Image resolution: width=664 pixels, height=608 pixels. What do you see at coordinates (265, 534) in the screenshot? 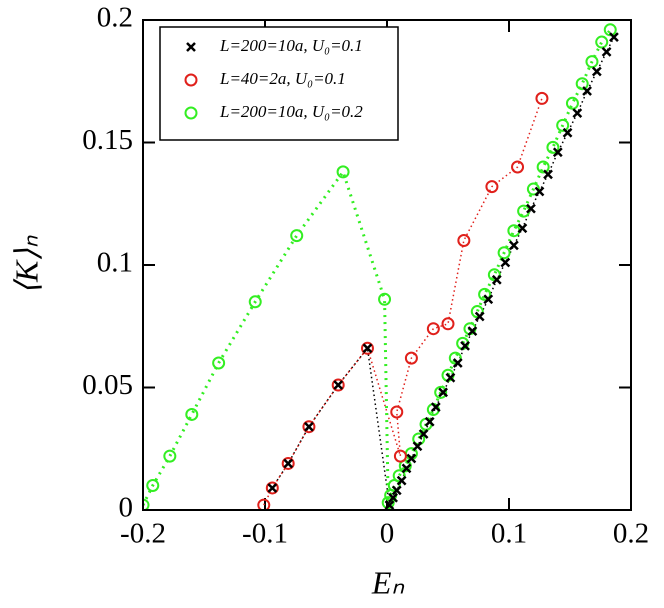
I see `x-tick-label: -0.1` at bounding box center [265, 534].